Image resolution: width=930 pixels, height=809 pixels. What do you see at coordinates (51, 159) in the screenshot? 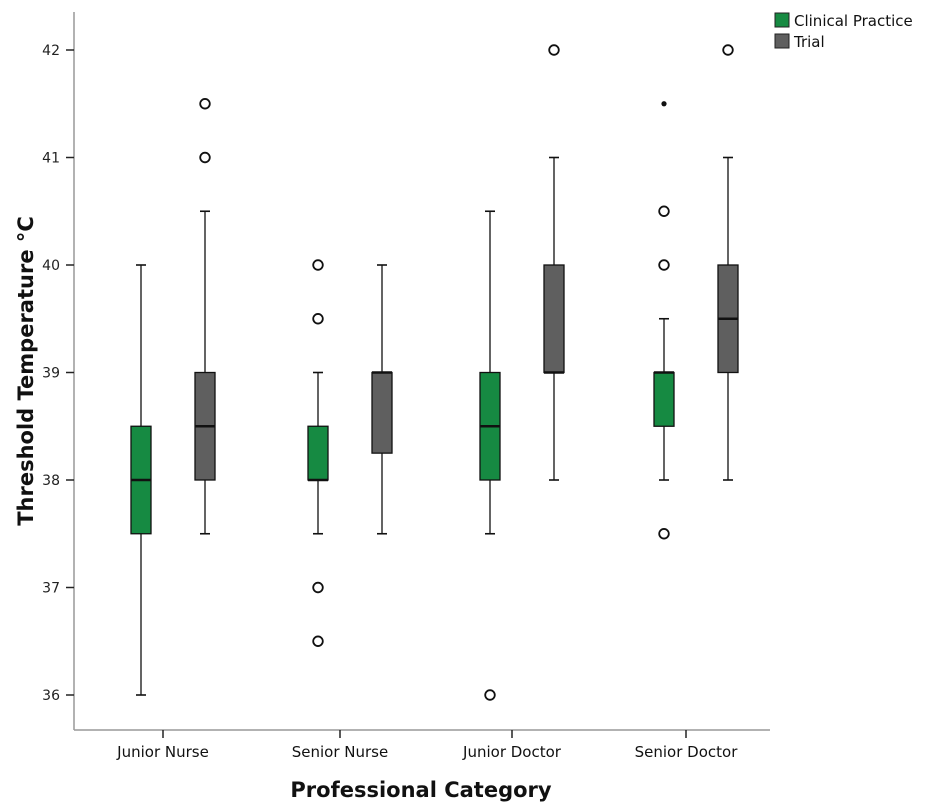
I see `y-tick-label: 41` at bounding box center [51, 159].